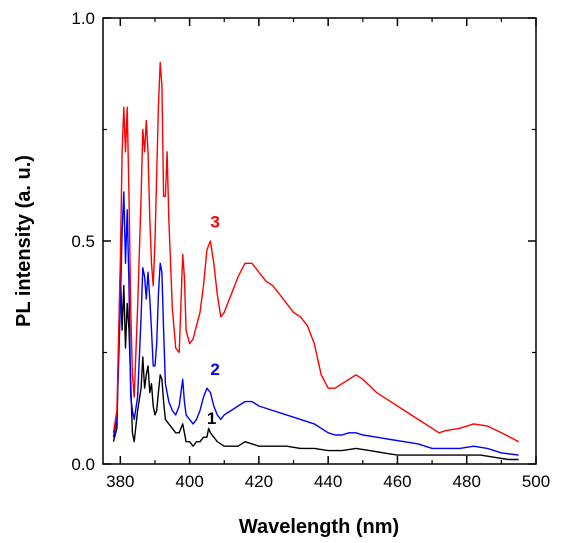 The image size is (566, 543). What do you see at coordinates (259, 481) in the screenshot?
I see `x-tick-label: 420` at bounding box center [259, 481].